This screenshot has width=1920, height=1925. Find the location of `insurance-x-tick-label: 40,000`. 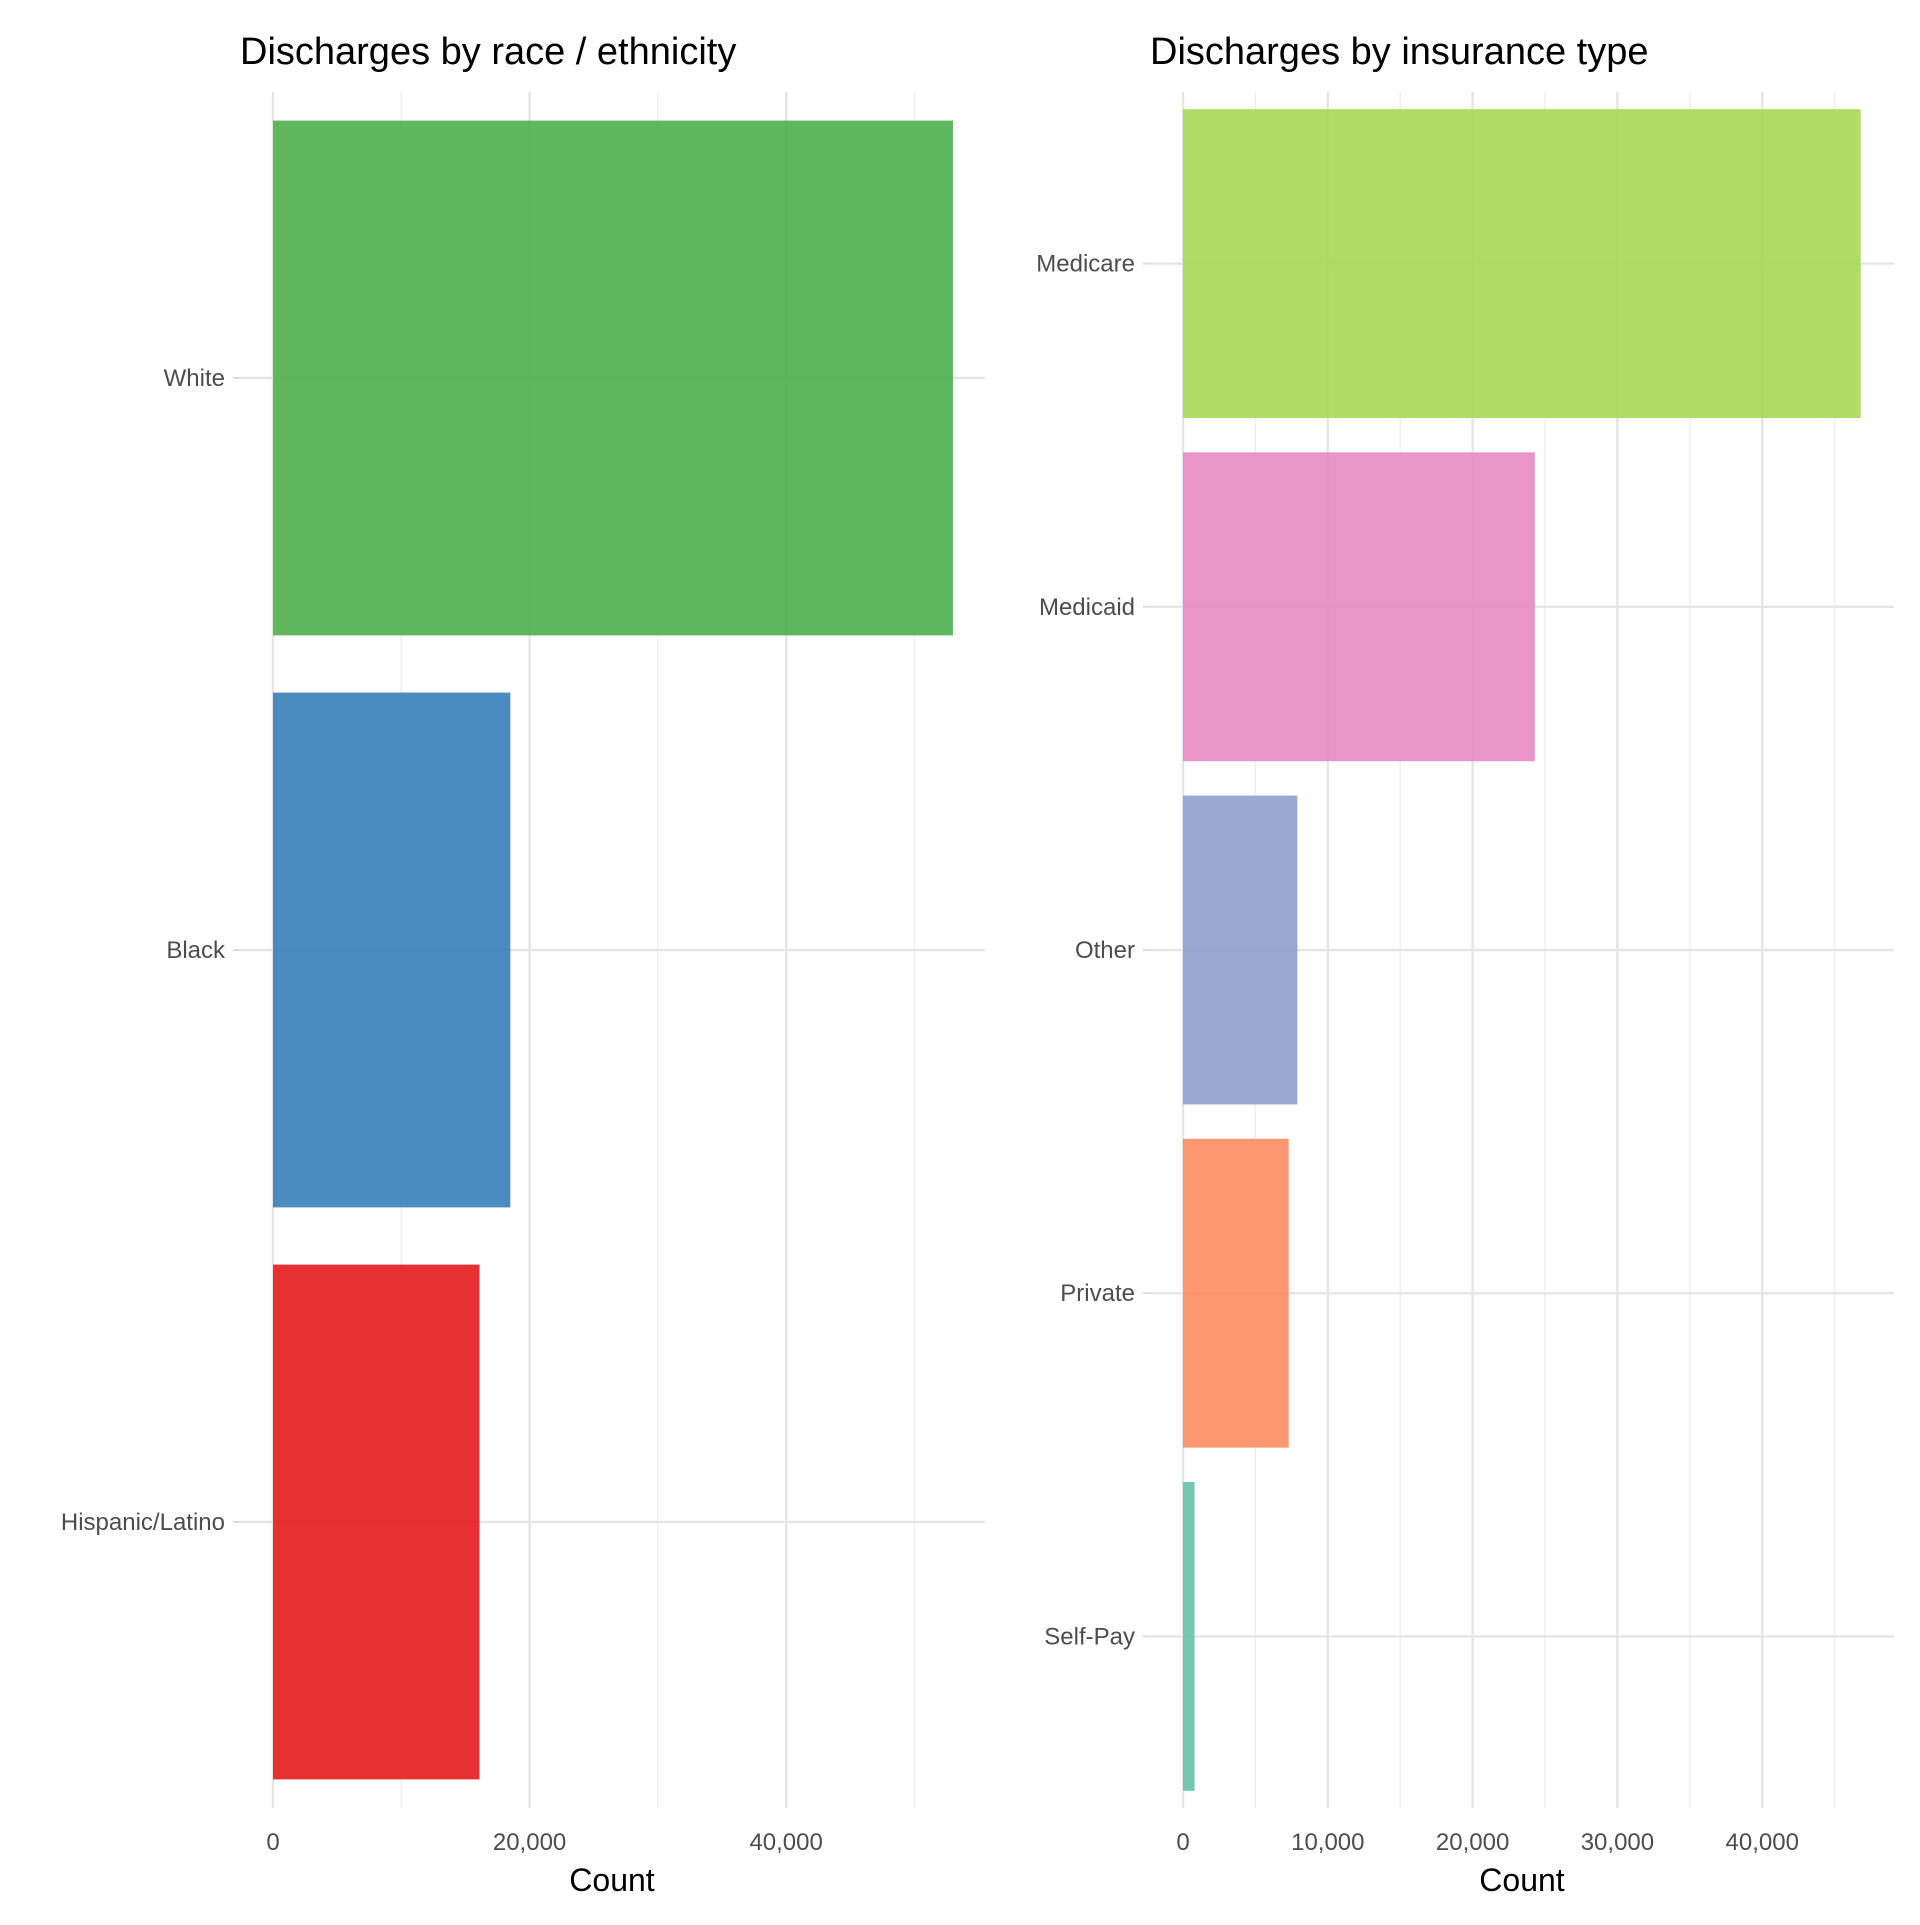

insurance-x-tick-label: 40,000 is located at coordinates (1762, 1842).